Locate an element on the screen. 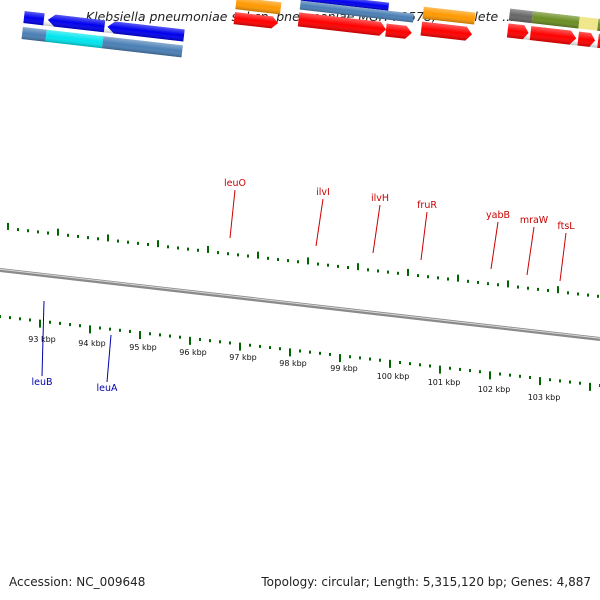 The width and height of the screenshot is (600, 600). gene-label-mraW: mraW is located at coordinates (534, 220).